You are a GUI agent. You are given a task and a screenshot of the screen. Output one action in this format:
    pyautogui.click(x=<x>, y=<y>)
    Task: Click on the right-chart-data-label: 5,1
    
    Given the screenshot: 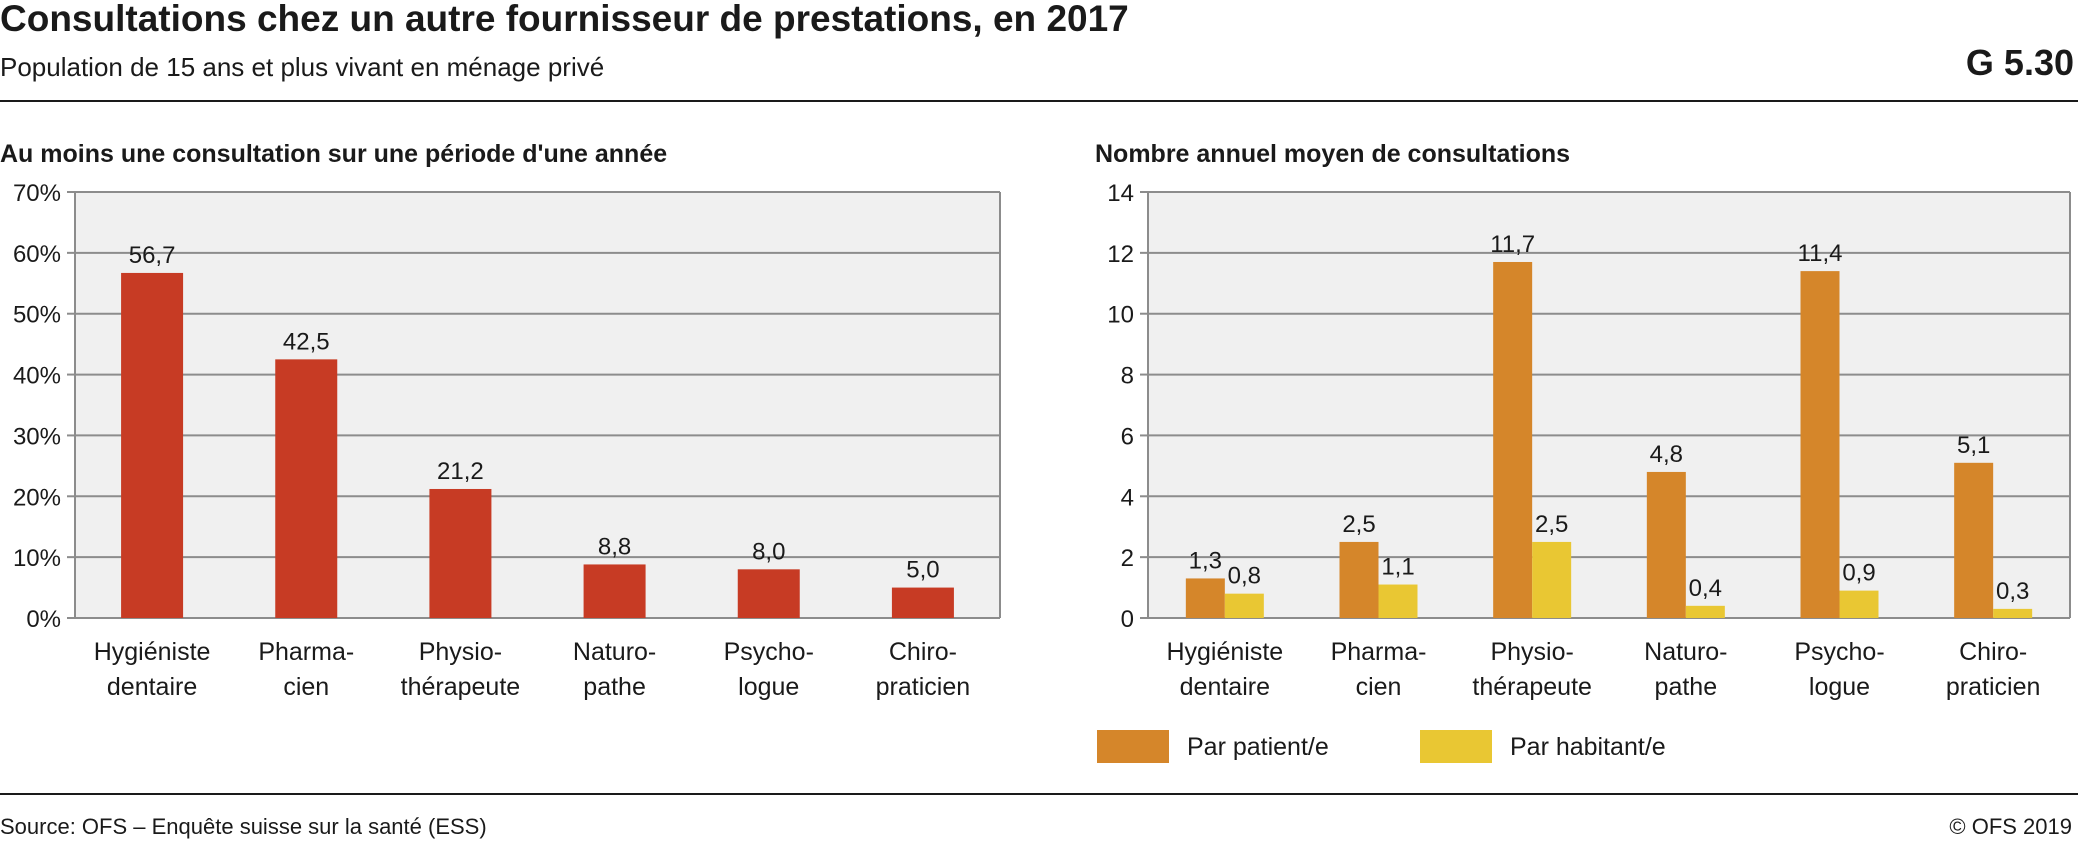 What is the action you would take?
    pyautogui.click(x=1973, y=445)
    